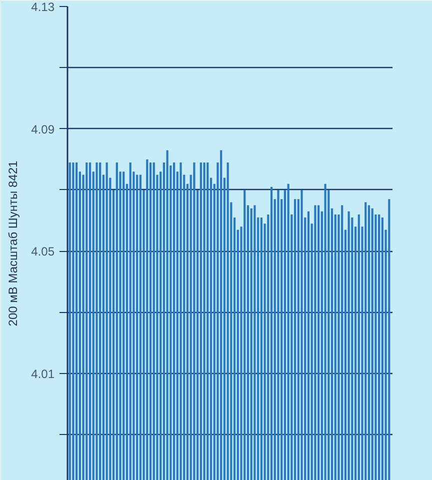  What do you see at coordinates (43, 129) in the screenshot?
I see `y-tick-label: 4.09` at bounding box center [43, 129].